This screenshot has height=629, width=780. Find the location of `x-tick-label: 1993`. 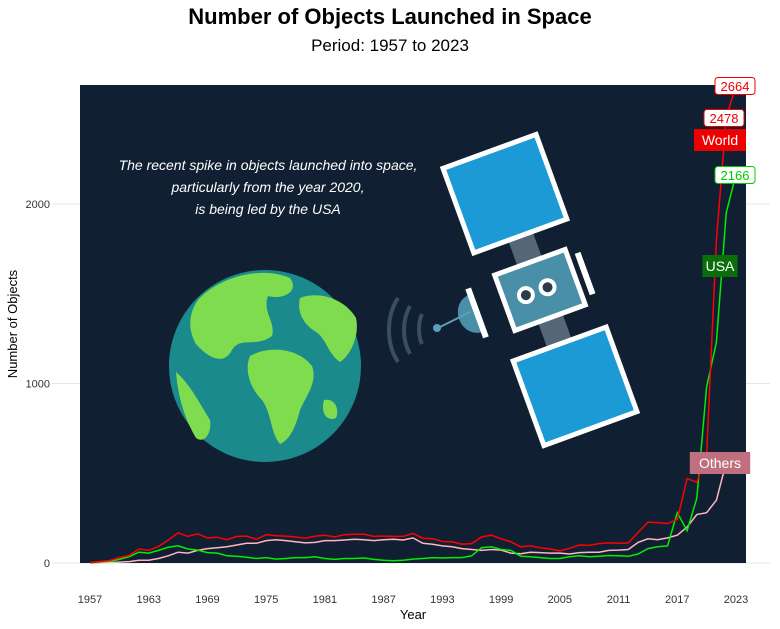

x-tick-label: 1993 is located at coordinates (442, 600).